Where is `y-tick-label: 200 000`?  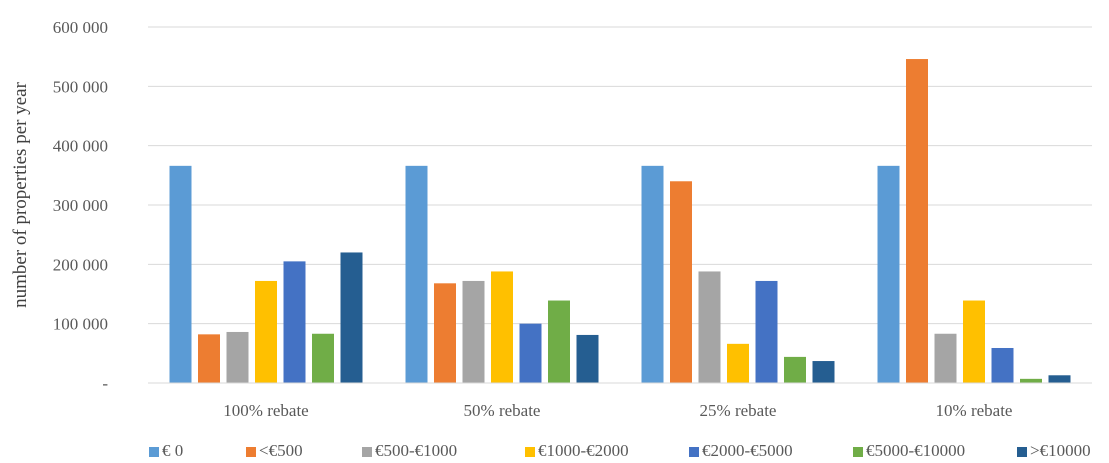
y-tick-label: 200 000 is located at coordinates (80, 264).